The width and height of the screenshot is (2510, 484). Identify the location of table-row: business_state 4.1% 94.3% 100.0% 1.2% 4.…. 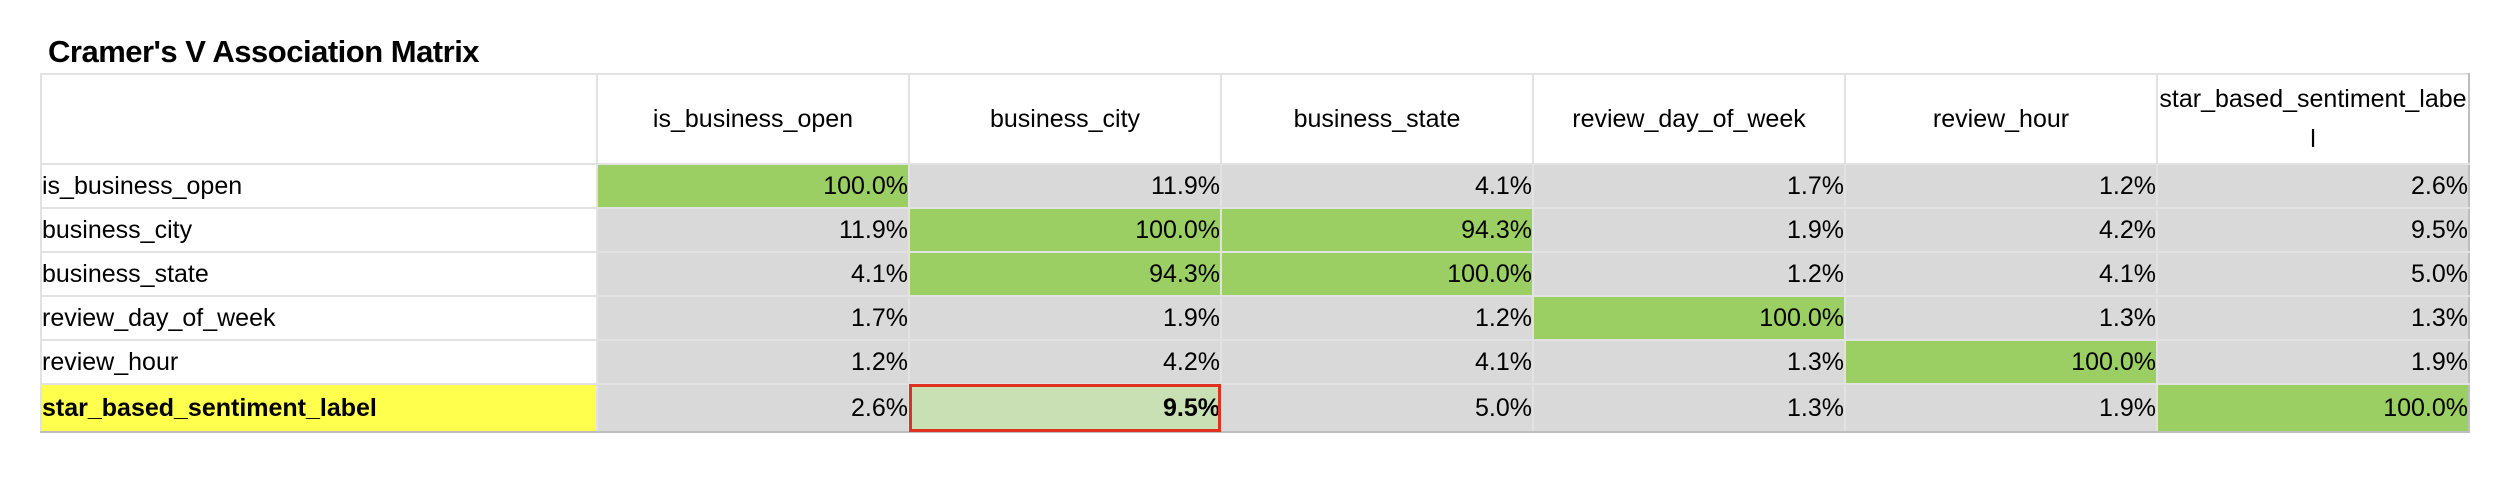
(1255, 274).